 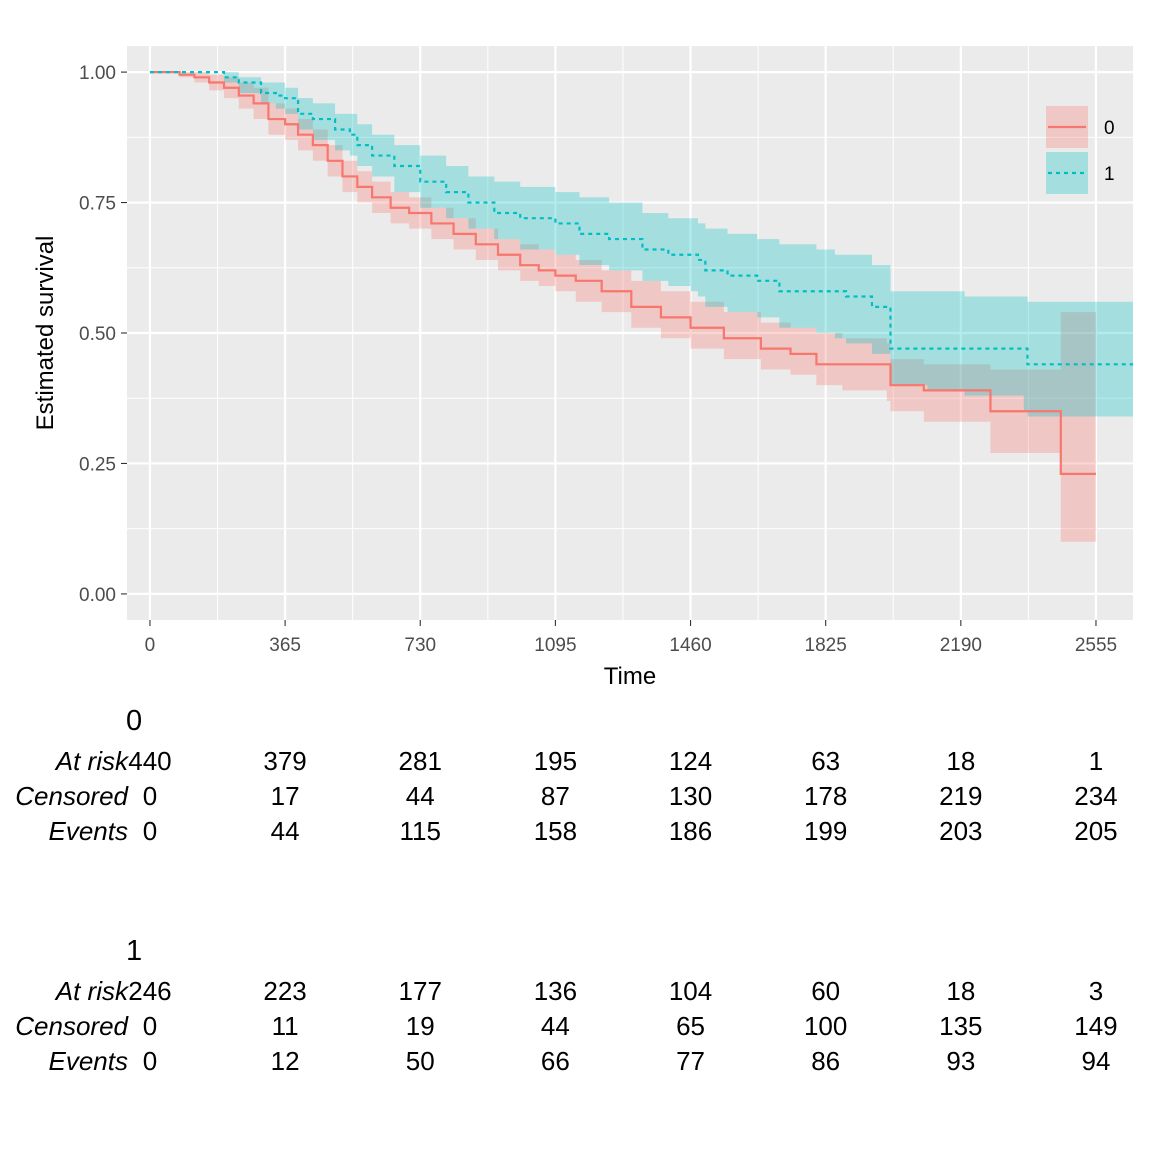 I want to click on risk-cell: 379, so click(x=285, y=761).